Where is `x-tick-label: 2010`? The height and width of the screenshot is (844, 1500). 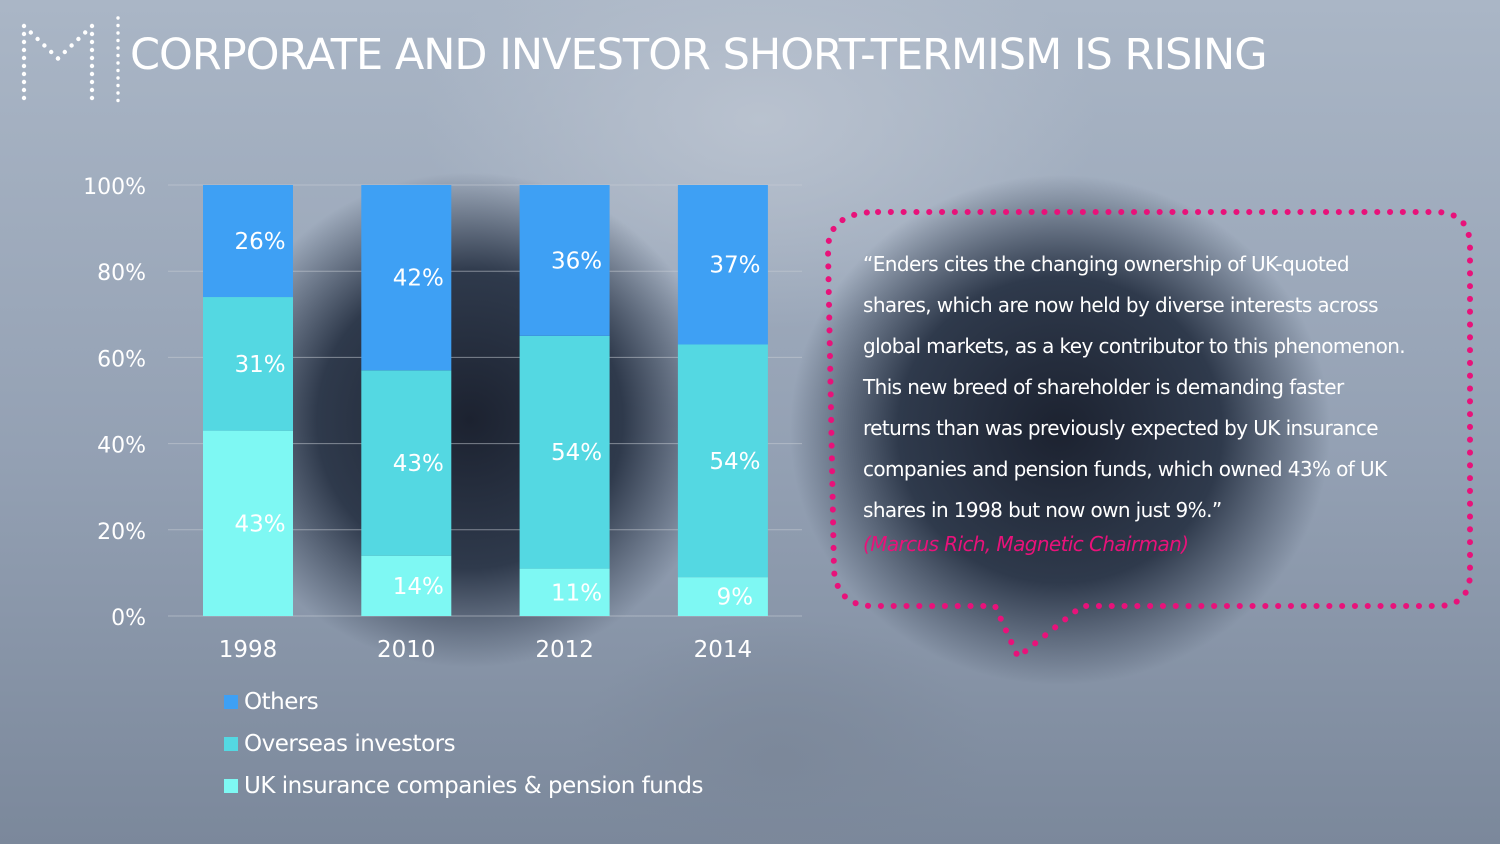
x-tick-label: 2010 is located at coordinates (406, 650).